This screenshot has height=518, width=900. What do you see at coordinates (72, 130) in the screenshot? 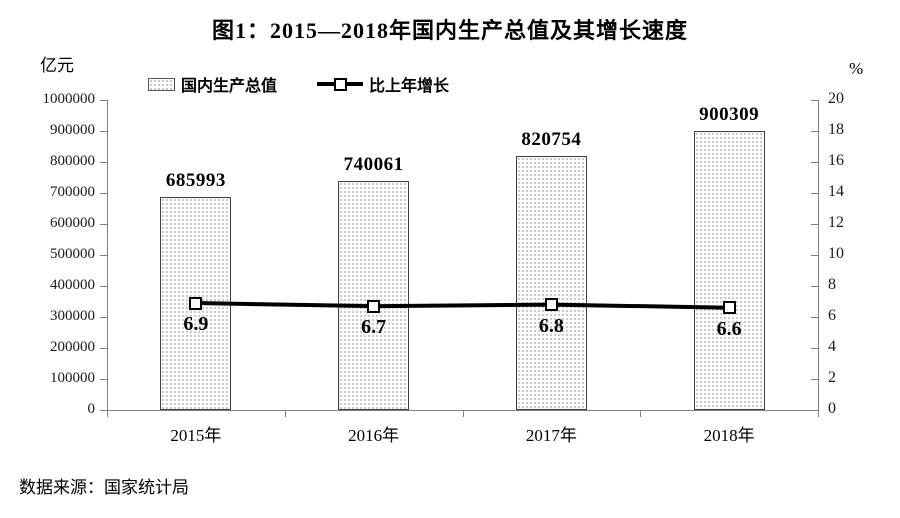
I see `left-axis-tick-label: 900000` at bounding box center [72, 130].